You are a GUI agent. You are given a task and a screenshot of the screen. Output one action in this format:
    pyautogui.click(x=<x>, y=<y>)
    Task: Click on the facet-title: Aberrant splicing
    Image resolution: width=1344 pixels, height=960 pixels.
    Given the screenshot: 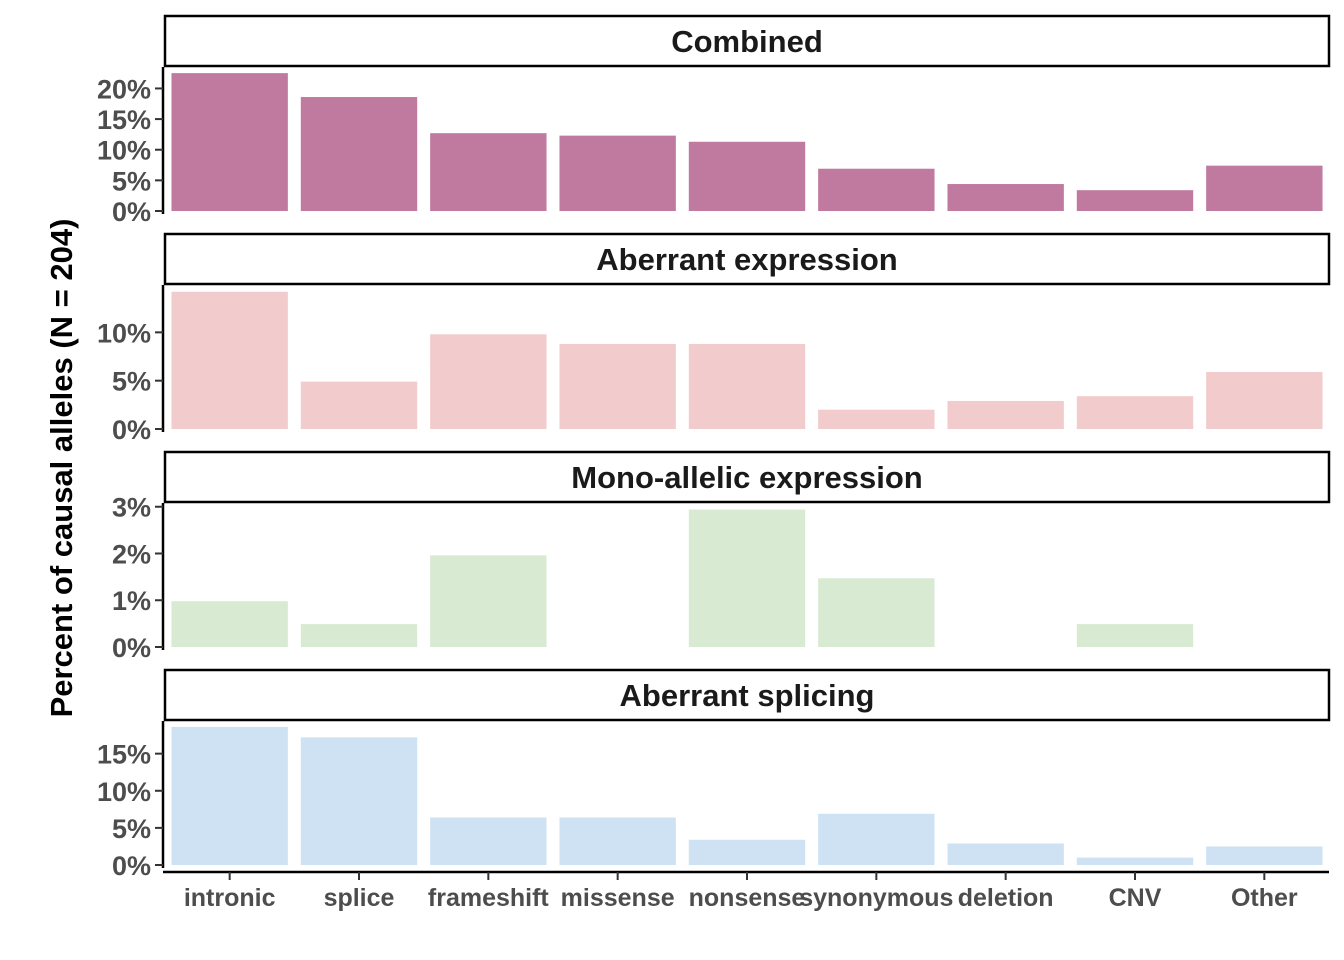 What is the action you would take?
    pyautogui.click(x=747, y=695)
    